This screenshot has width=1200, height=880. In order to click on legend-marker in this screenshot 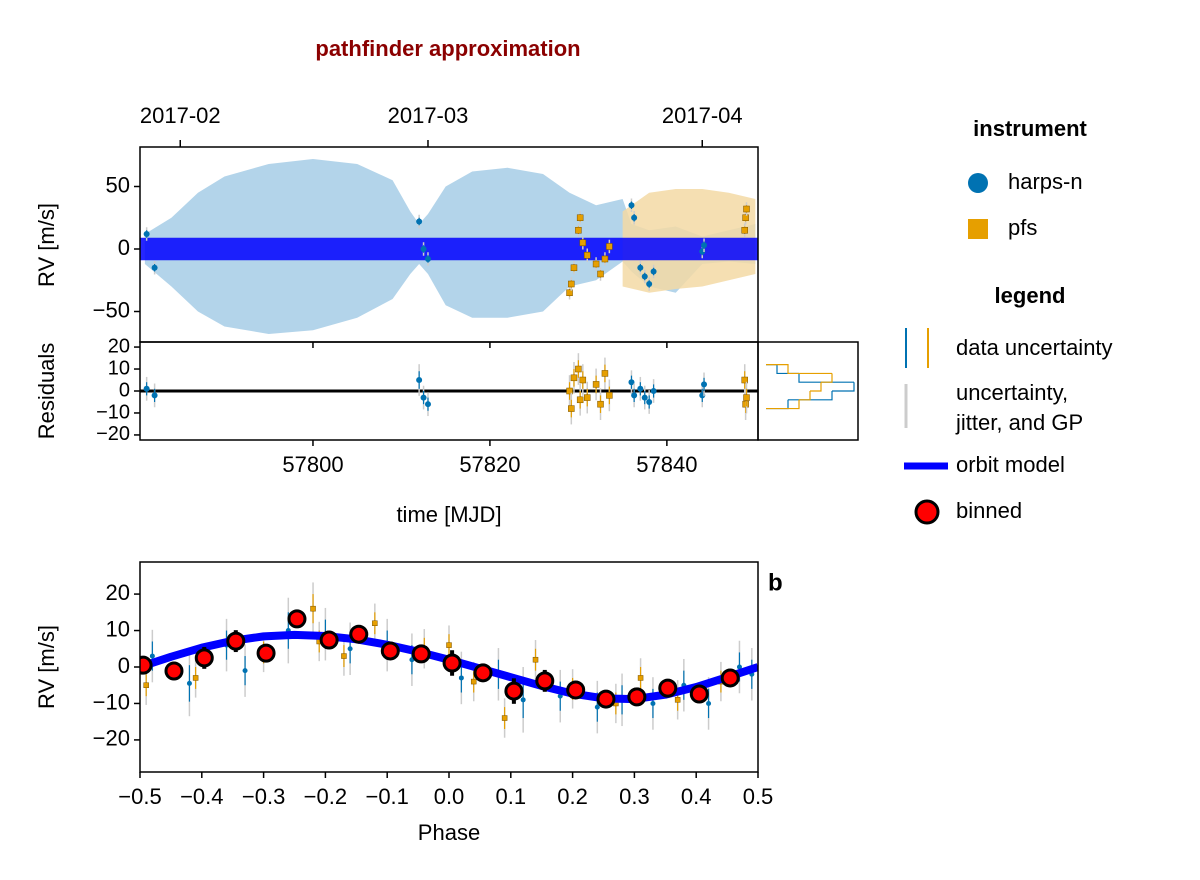, I will do `click(978, 183)`.